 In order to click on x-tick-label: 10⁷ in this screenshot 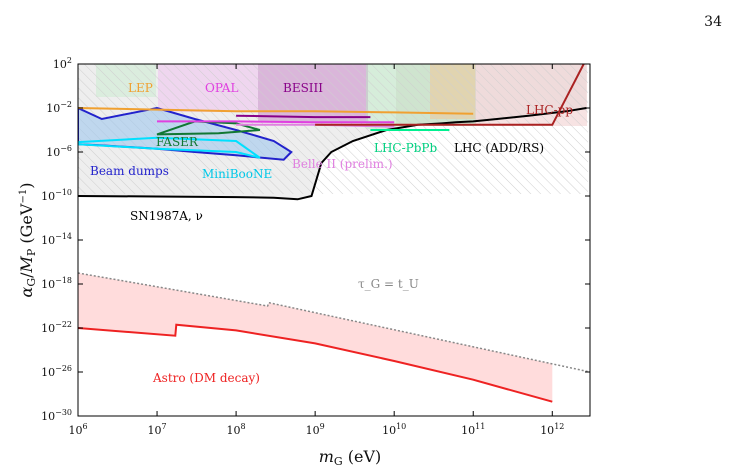, I will do `click(157, 429)`.